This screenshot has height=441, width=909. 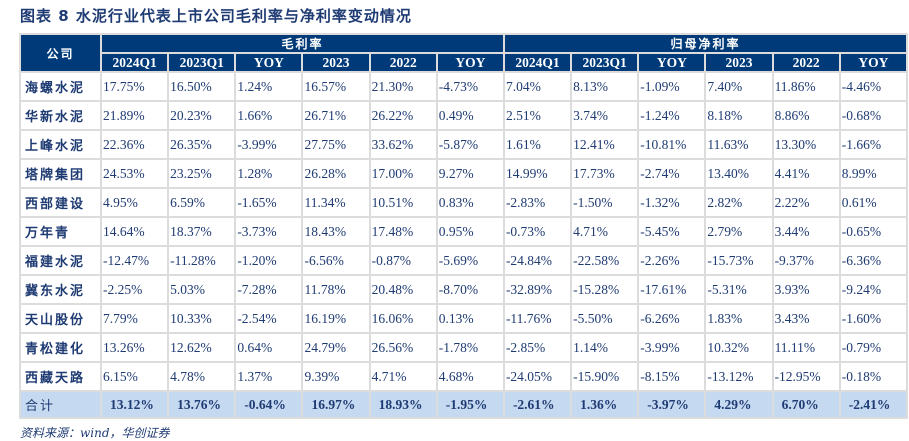 I want to click on value-cell: -13.12%, so click(x=739, y=376).